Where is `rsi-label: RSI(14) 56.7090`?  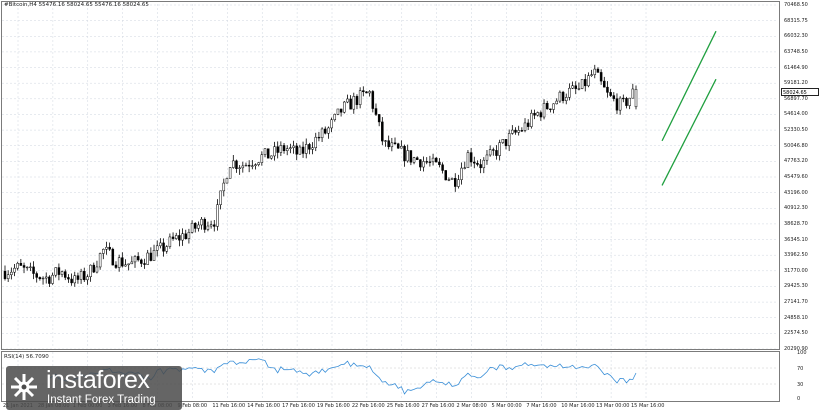
rsi-label: RSI(14) 56.7090 is located at coordinates (26, 357).